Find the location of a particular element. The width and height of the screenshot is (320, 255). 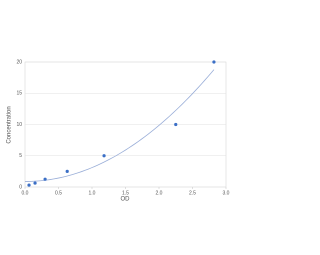

x-tick-label: 1.0 is located at coordinates (92, 193).